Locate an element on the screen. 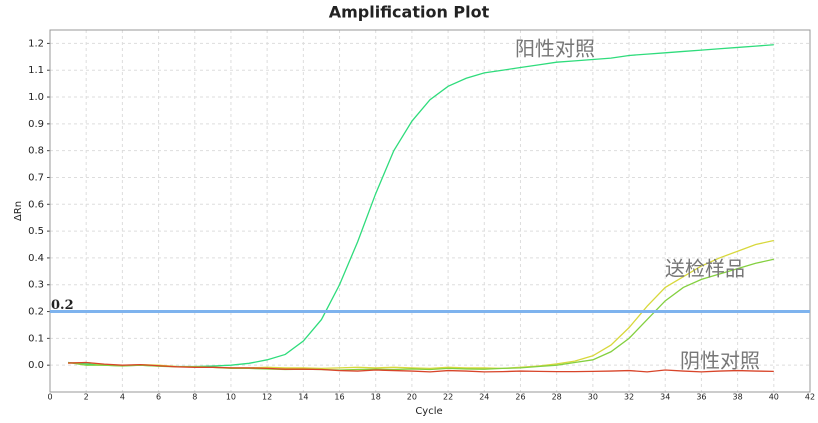 The image size is (818, 423). y-tick-label: 0.9 is located at coordinates (36, 124).